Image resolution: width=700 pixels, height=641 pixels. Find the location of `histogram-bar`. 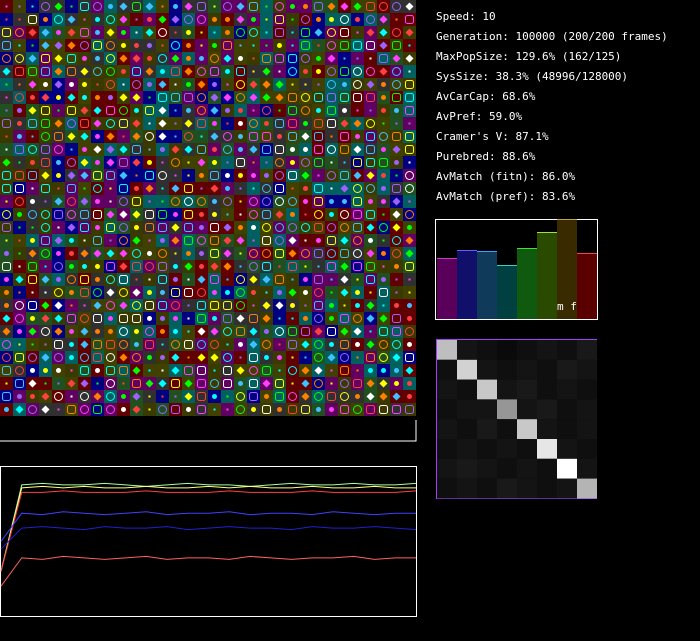

histogram-bar is located at coordinates (467, 284).